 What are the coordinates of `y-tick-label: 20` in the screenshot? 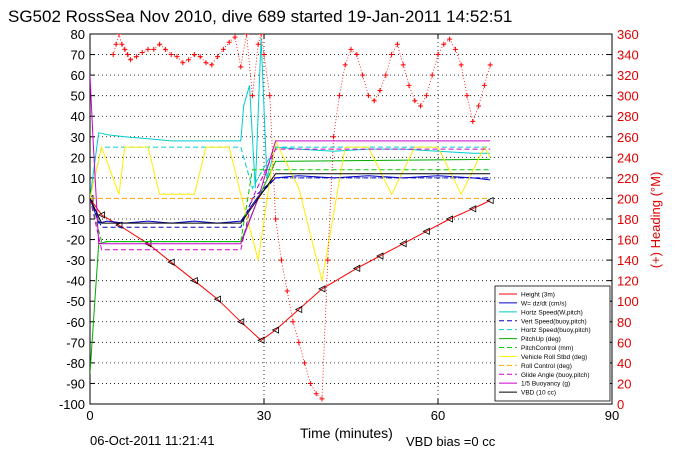 It's located at (78, 157).